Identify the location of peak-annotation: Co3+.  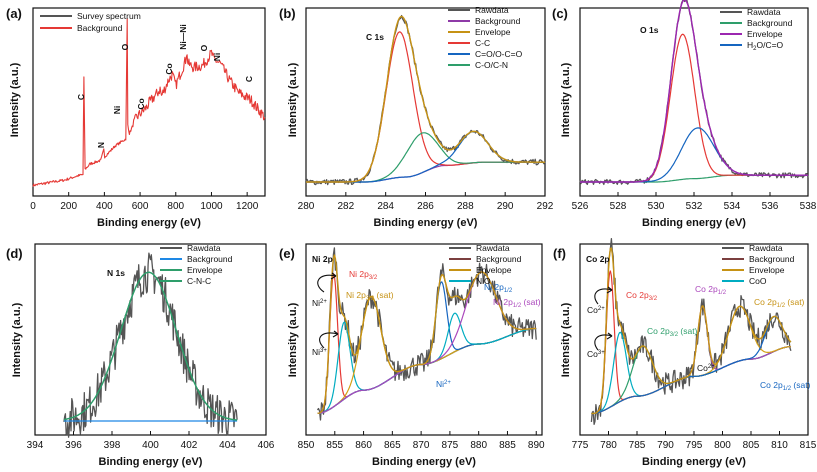
(596, 354).